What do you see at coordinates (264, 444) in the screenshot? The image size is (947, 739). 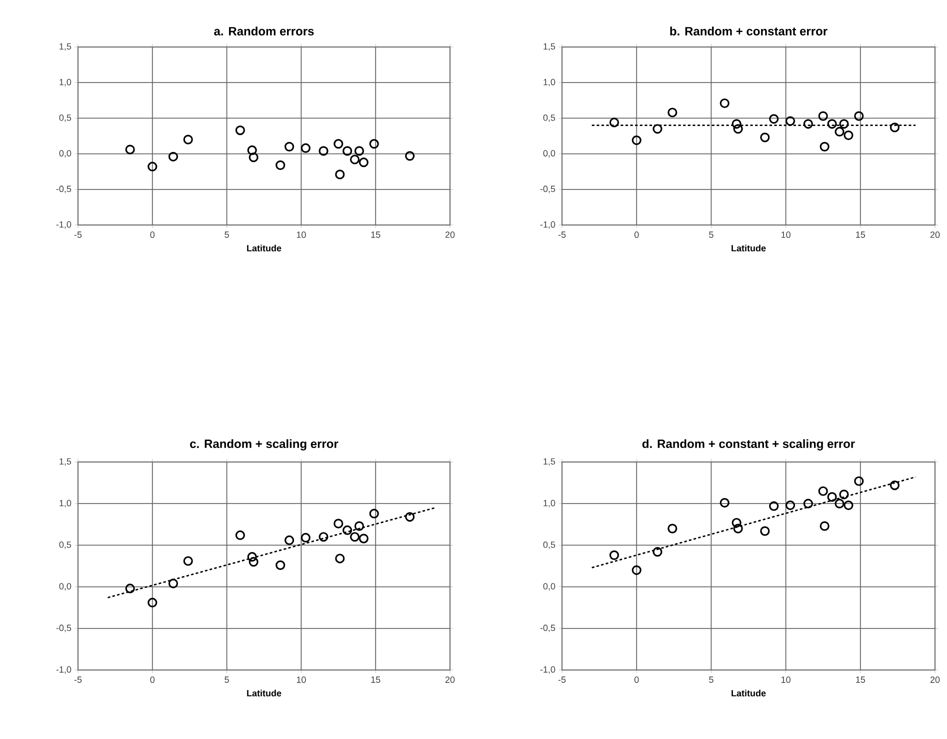 I see `chart-title: c. Random + scaling error` at bounding box center [264, 444].